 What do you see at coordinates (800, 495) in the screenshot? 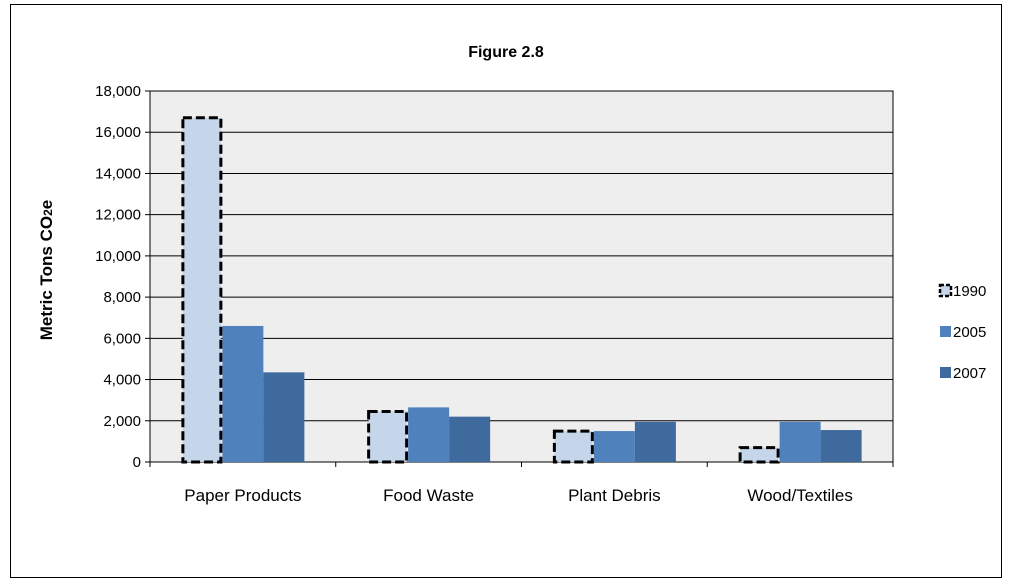
I see `x-category-label: Wood/Textiles` at bounding box center [800, 495].